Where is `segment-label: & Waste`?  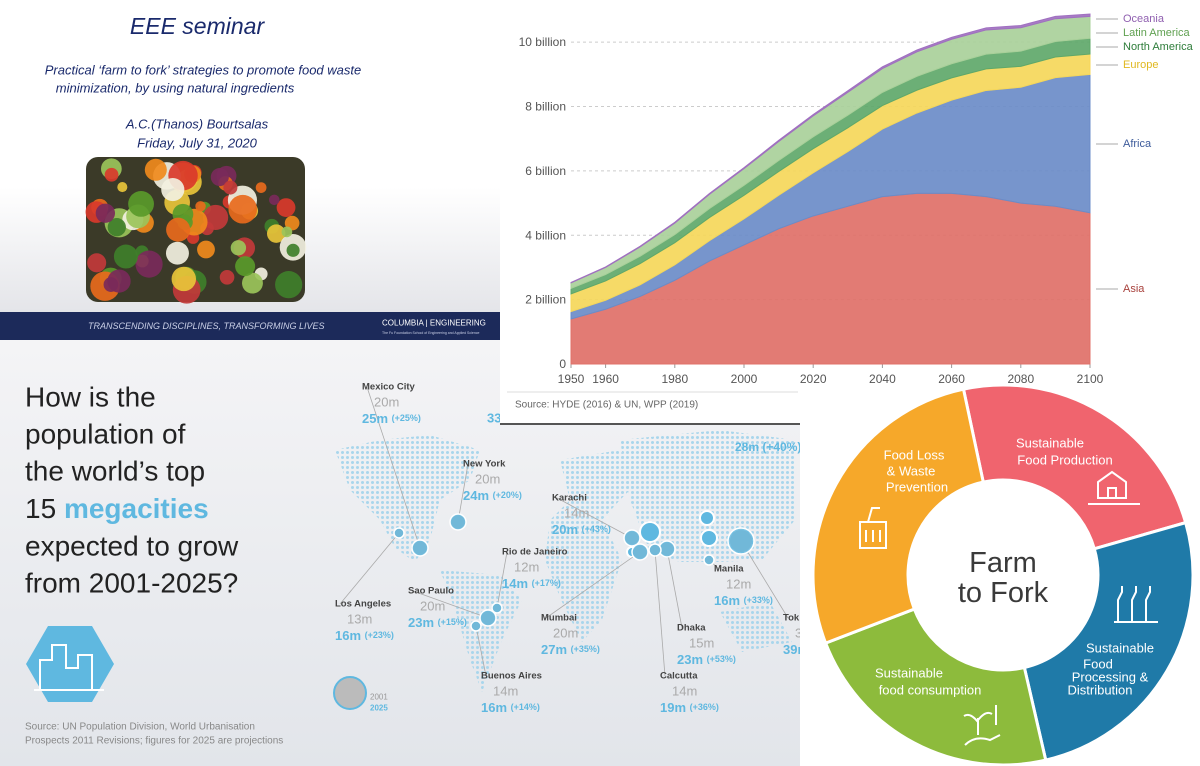 segment-label: & Waste is located at coordinates (911, 471).